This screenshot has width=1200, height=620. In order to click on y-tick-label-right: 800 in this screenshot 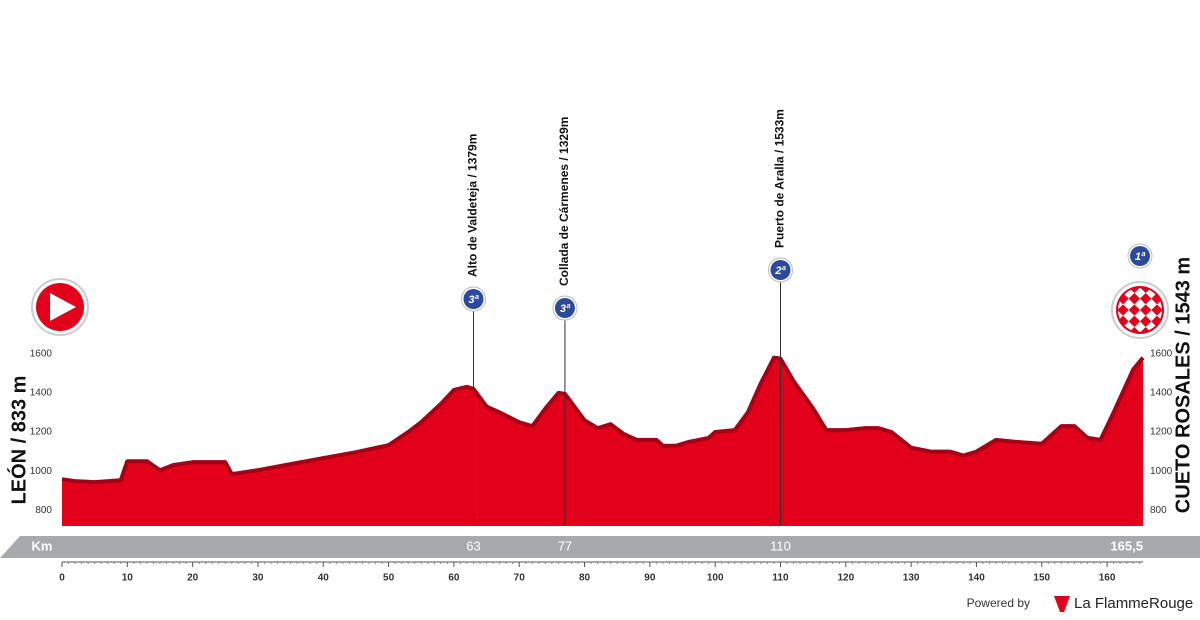, I will do `click(1158, 510)`.